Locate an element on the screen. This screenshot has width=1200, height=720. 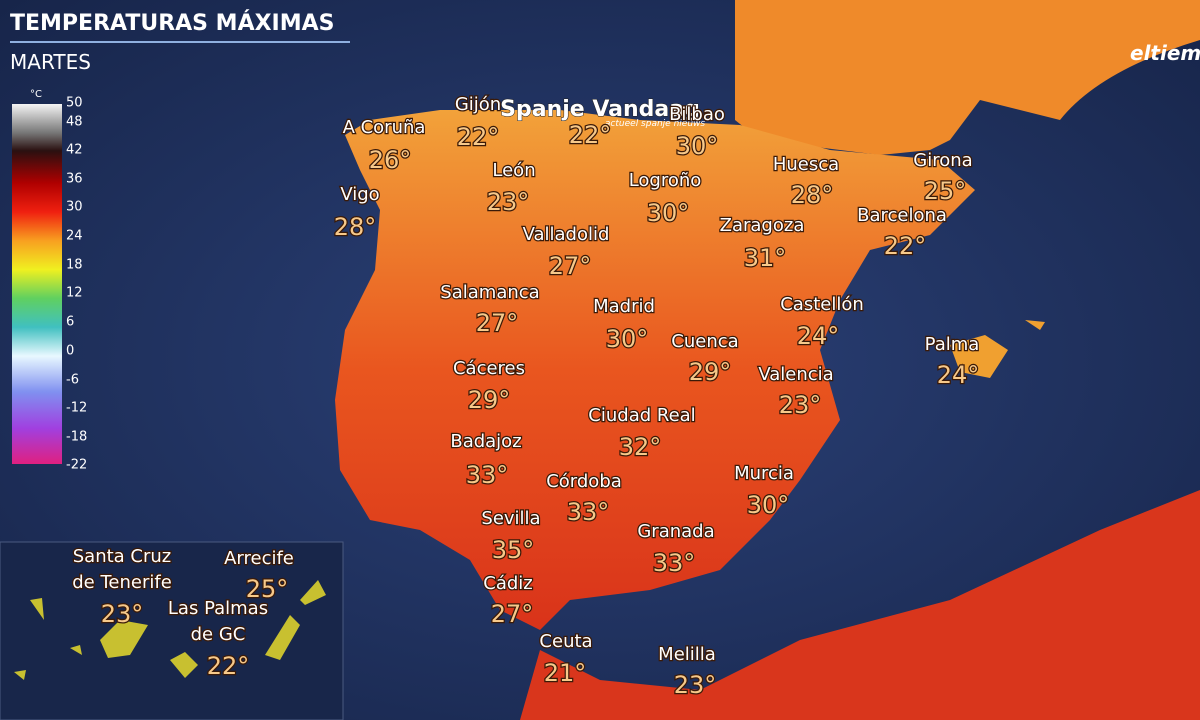
city-temp: 26° is located at coordinates (390, 160).